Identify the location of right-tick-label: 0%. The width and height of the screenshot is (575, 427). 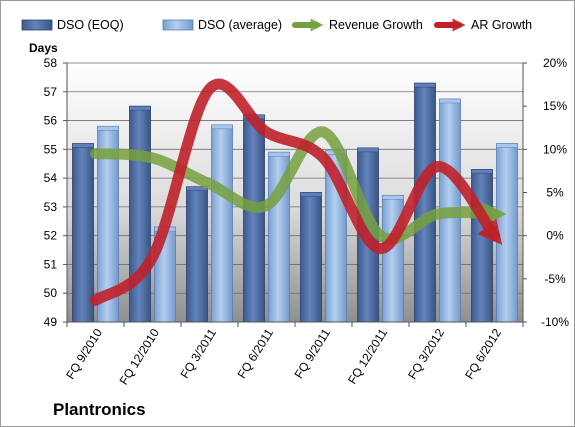
(555, 236).